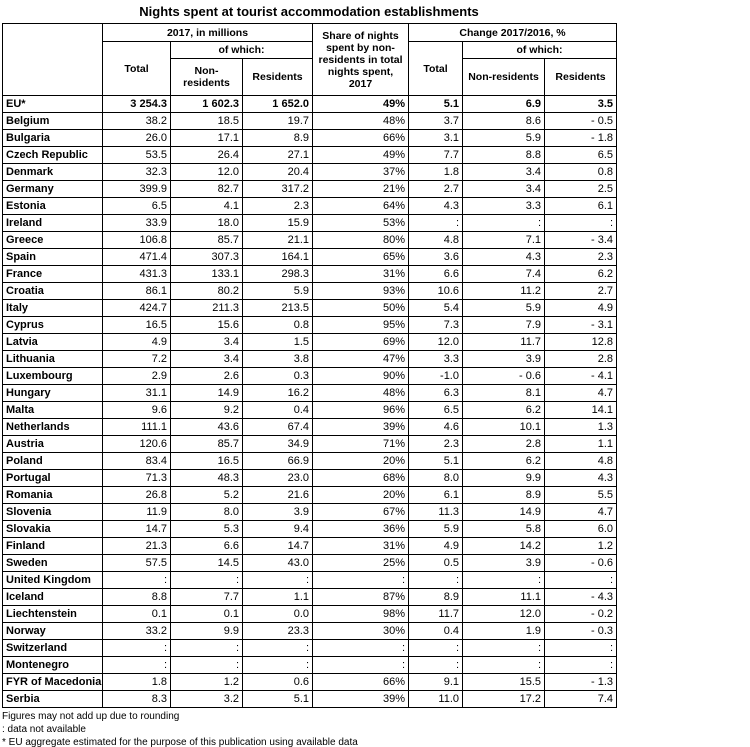 Image resolution: width=750 pixels, height=747 pixels. Describe the element at coordinates (52, 580) in the screenshot. I see `country-cell: United Kingdom` at that location.